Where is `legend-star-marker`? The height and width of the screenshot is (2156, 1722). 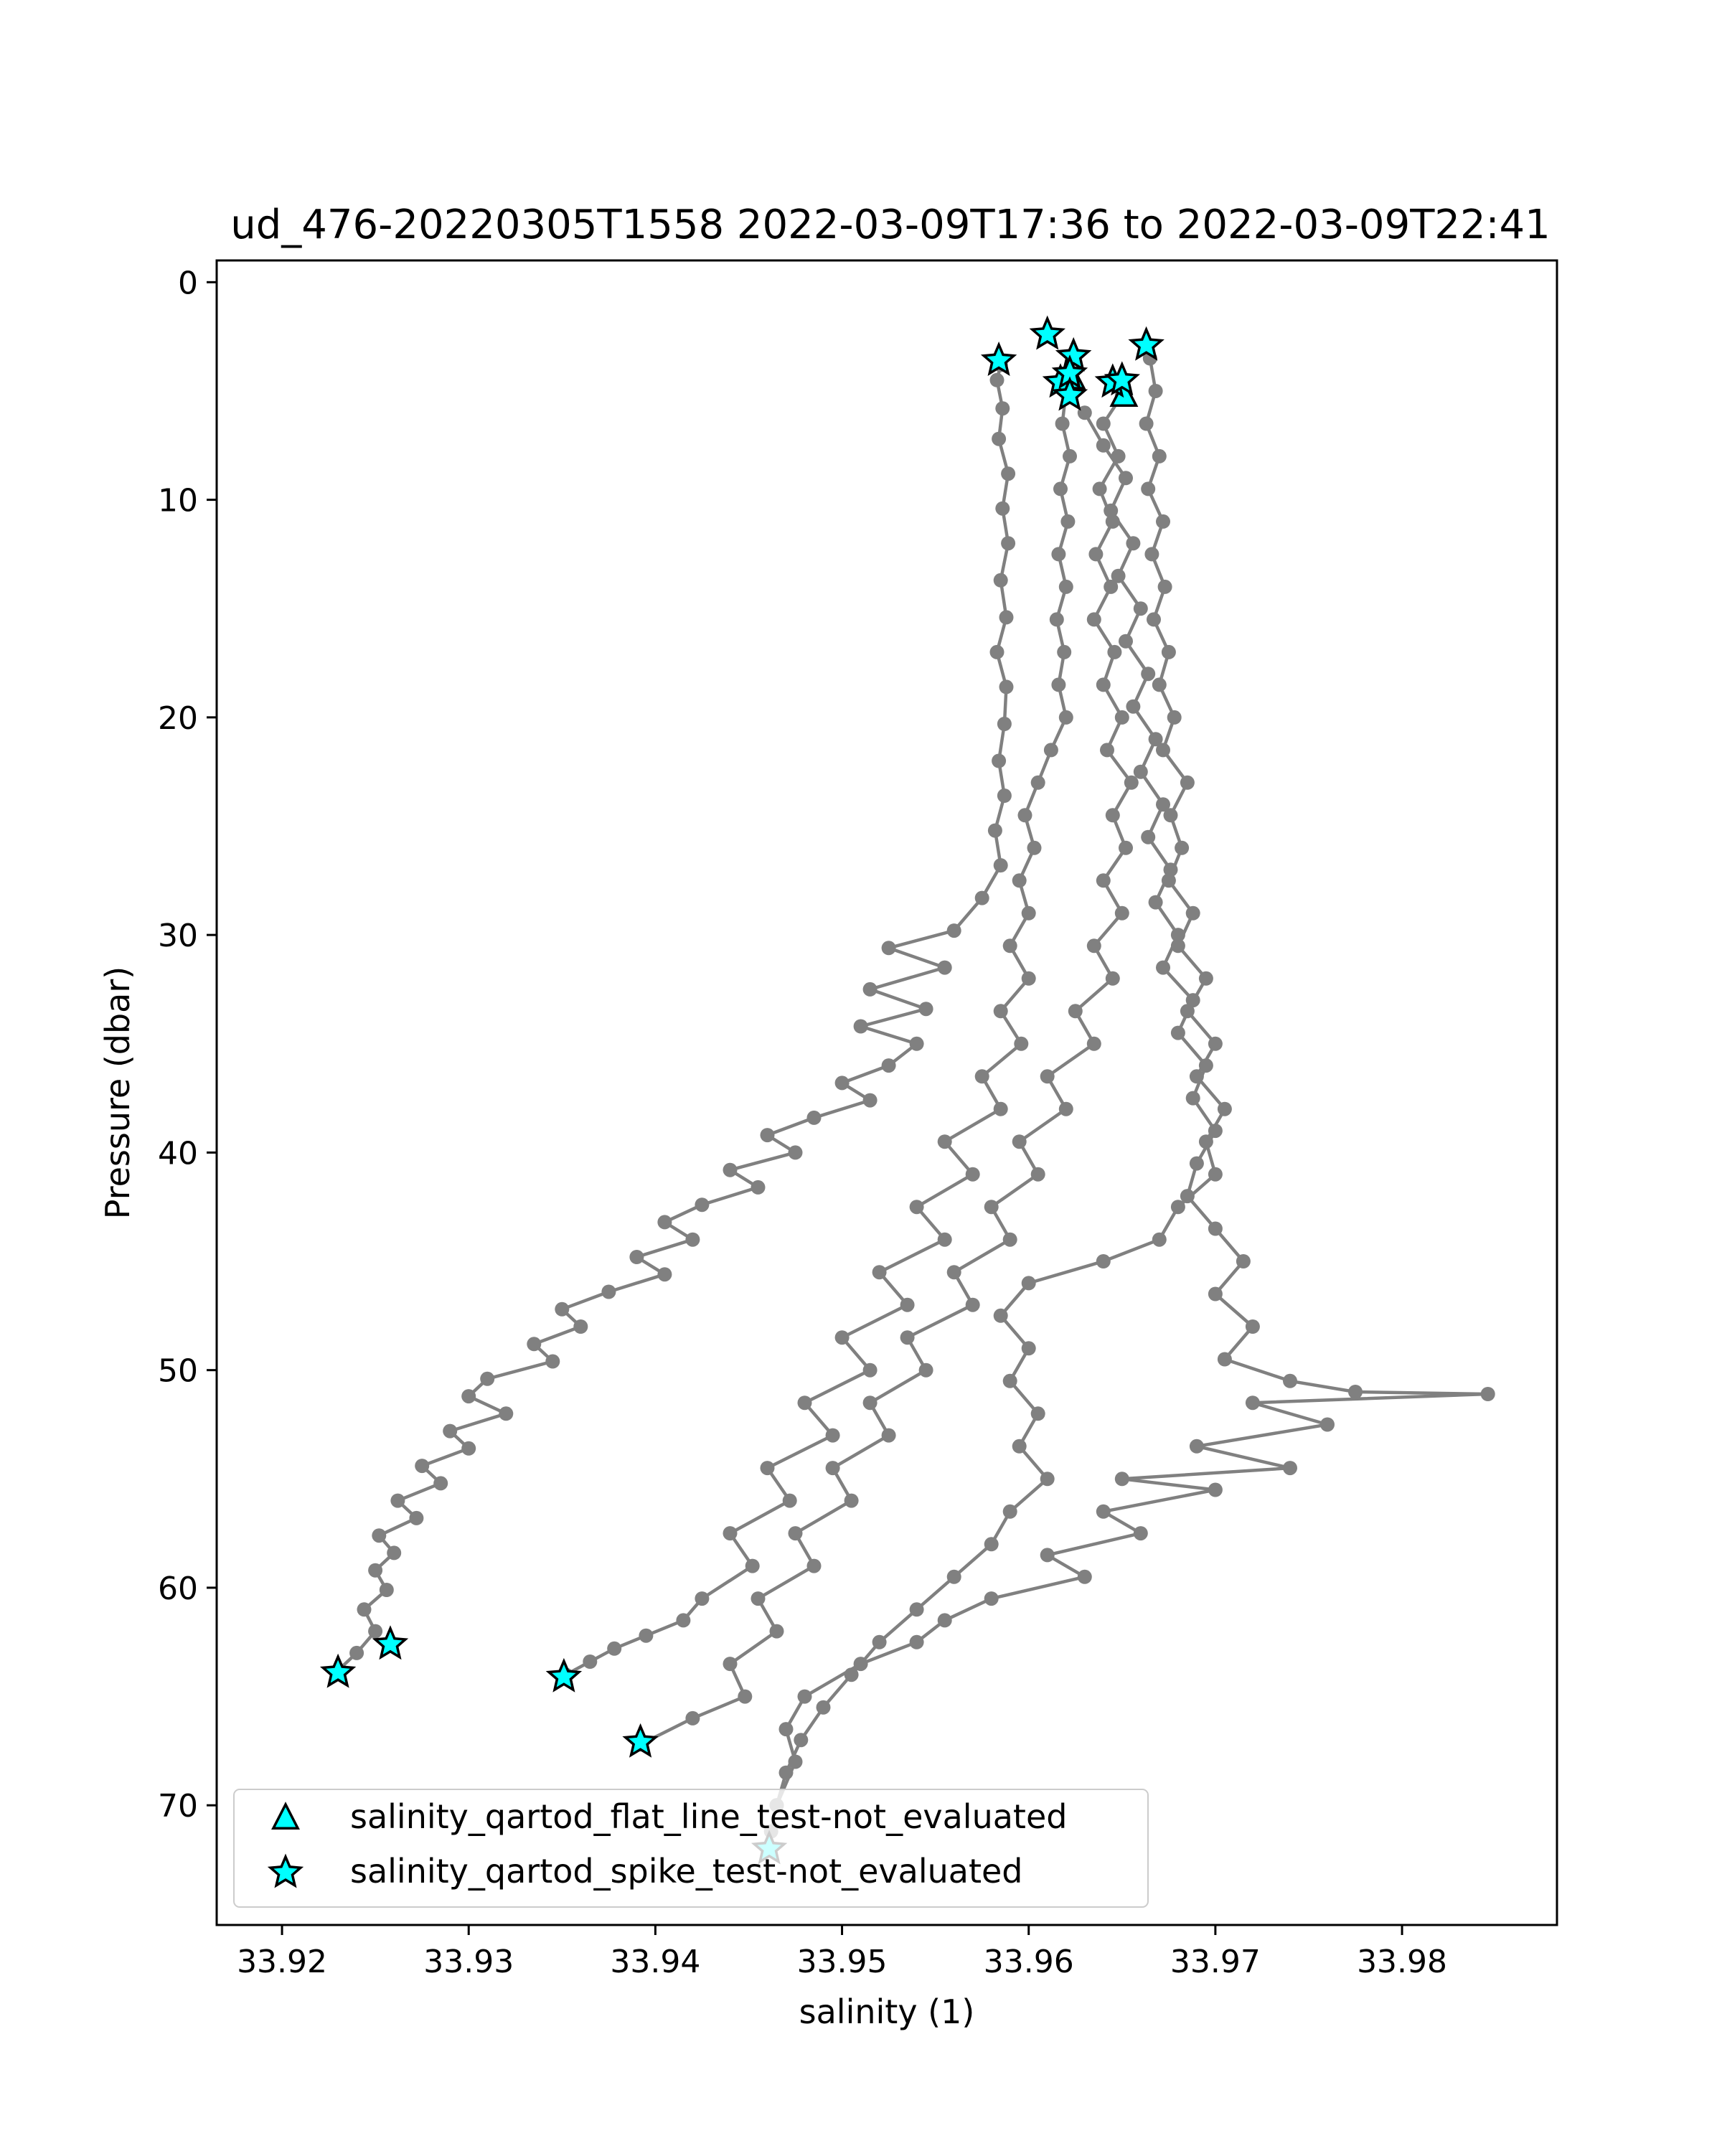 legend-star-marker is located at coordinates (285, 1871).